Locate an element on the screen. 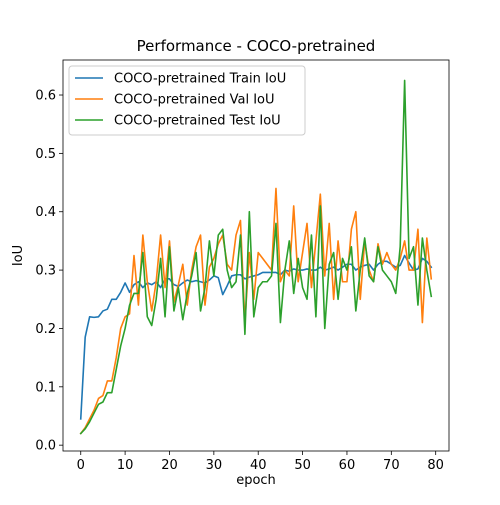  legend-box is located at coordinates (187, 100).